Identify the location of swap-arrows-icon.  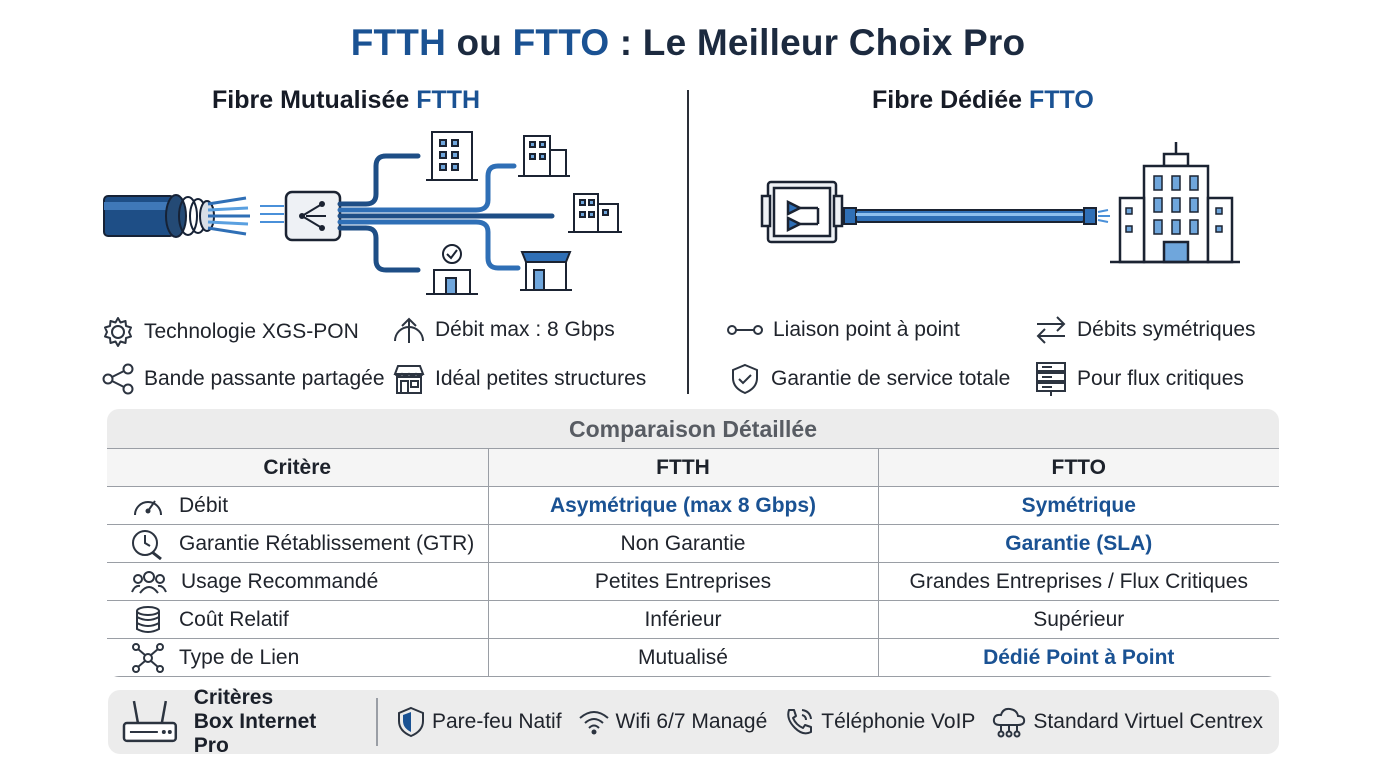
(1051, 330).